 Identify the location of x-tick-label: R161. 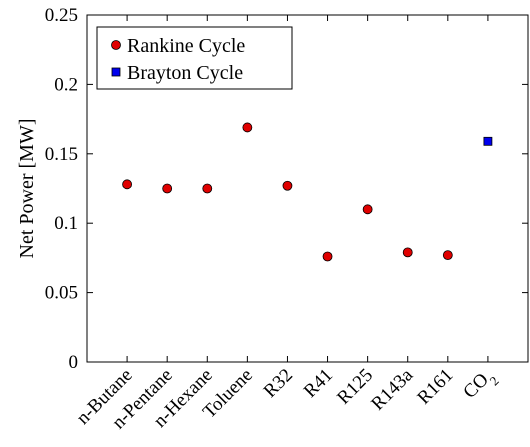
(435, 387).